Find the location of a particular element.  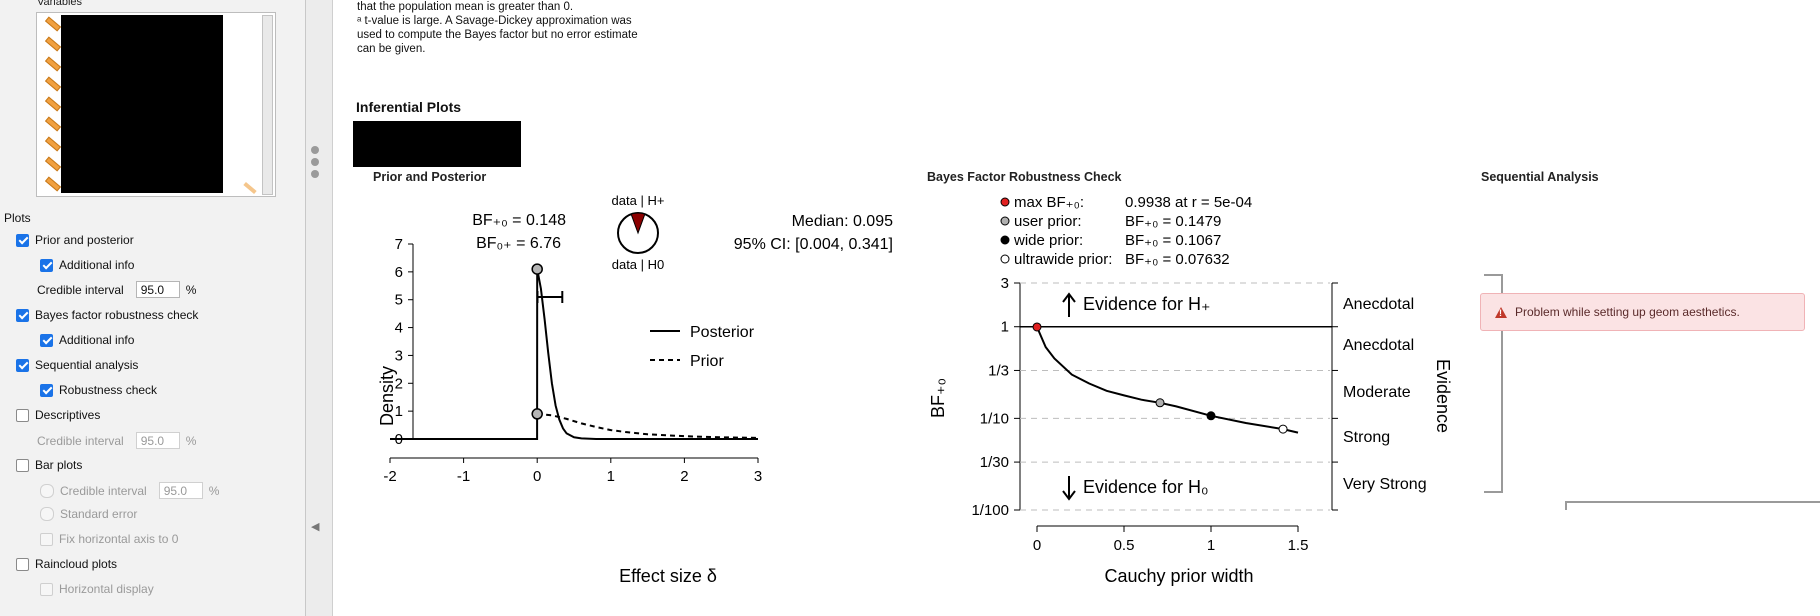

x-axis-label: Effect size δ is located at coordinates (668, 576).